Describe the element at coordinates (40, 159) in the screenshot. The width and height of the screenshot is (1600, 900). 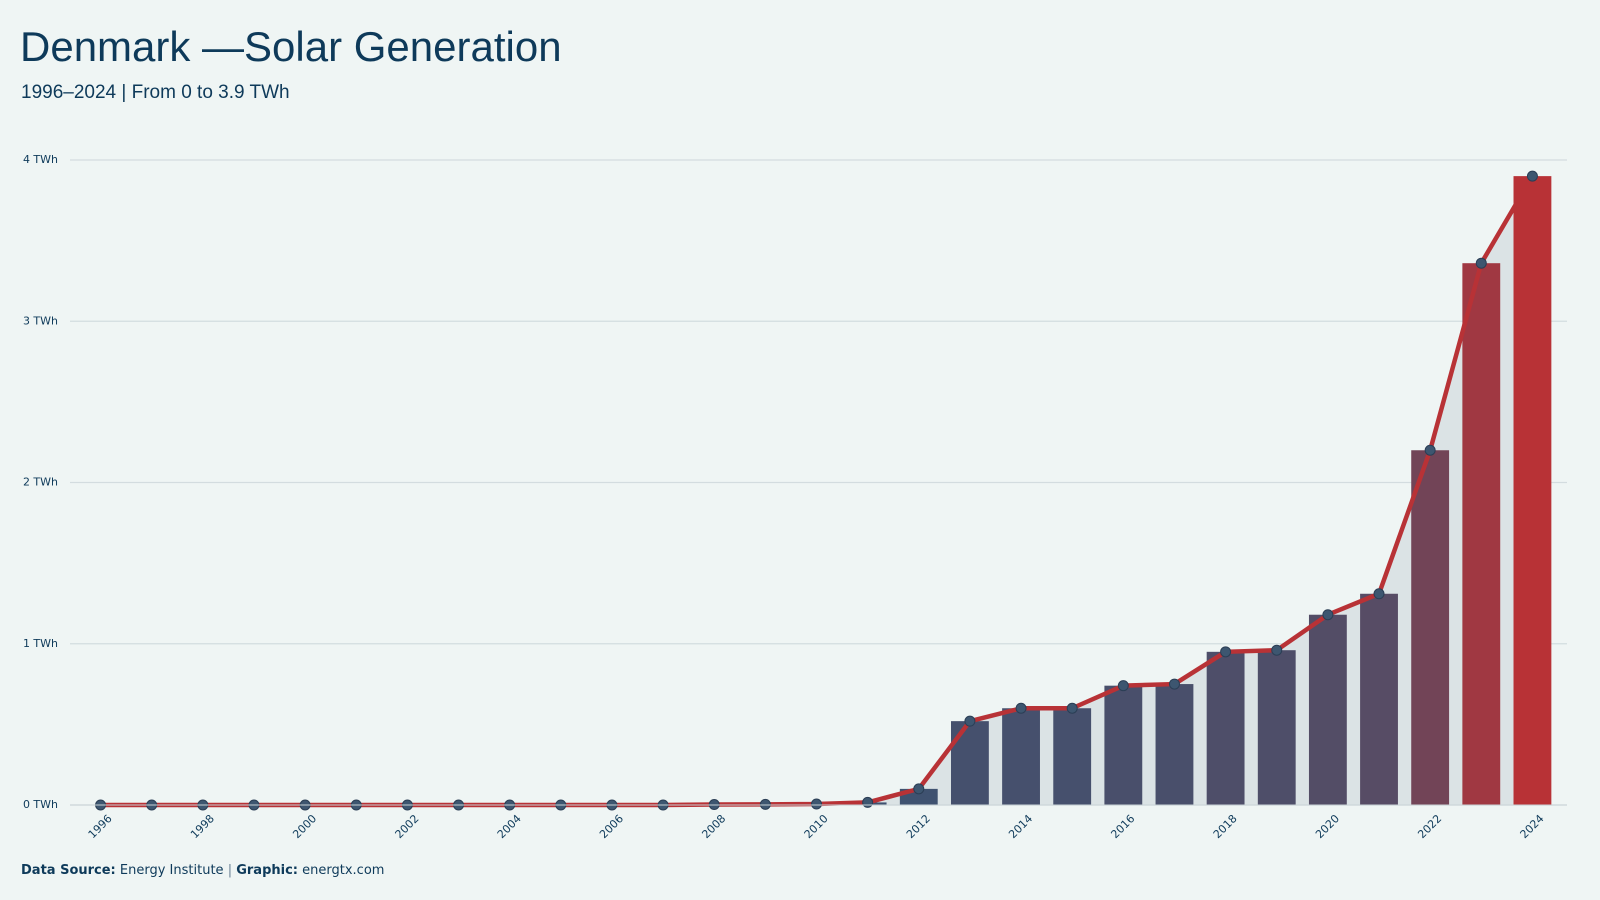
I see `y-tick-label: 4 TWh` at that location.